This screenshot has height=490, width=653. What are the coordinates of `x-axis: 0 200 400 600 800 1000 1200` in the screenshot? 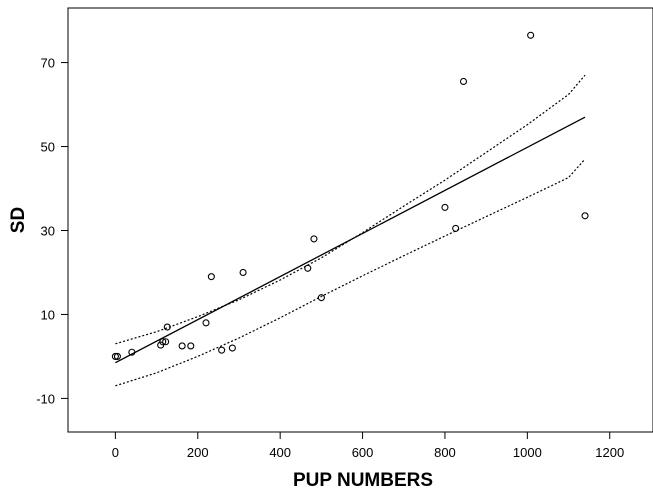 It's located at (368, 446).